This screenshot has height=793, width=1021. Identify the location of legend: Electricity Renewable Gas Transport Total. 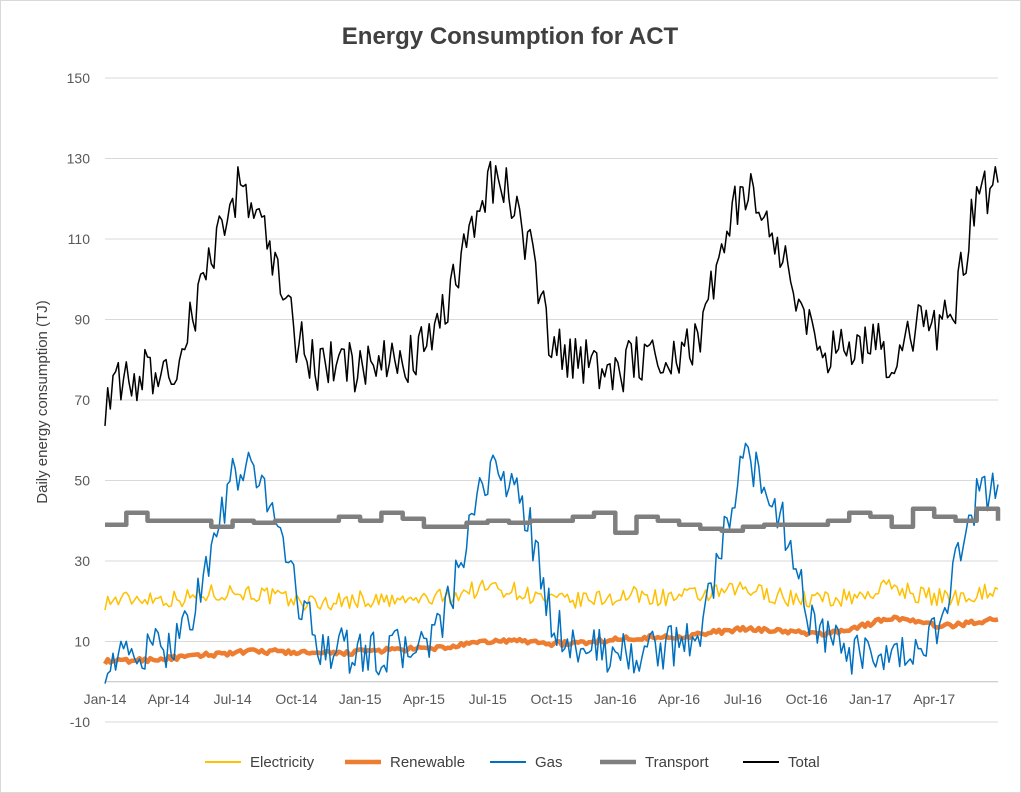
(512, 762).